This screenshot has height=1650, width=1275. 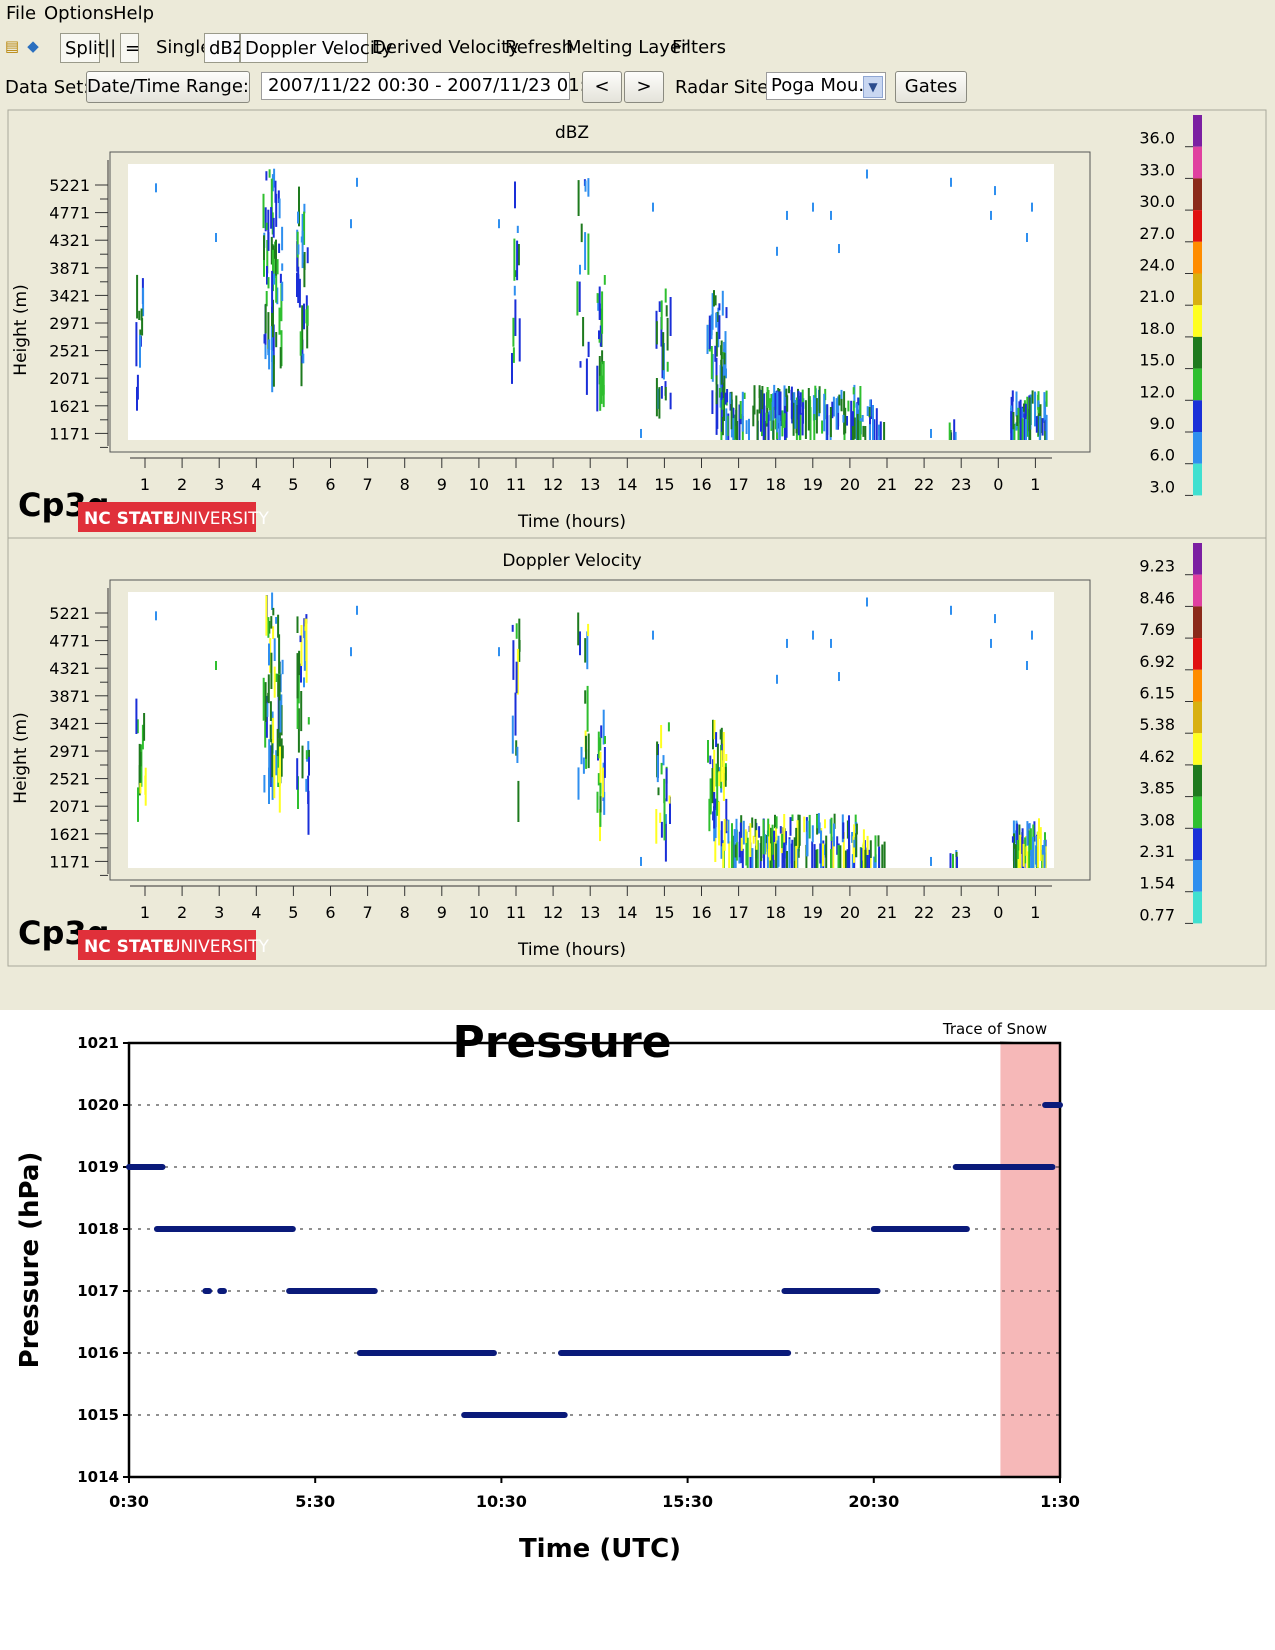 What do you see at coordinates (1157, 629) in the screenshot?
I see `colorbar-label: 7.69` at bounding box center [1157, 629].